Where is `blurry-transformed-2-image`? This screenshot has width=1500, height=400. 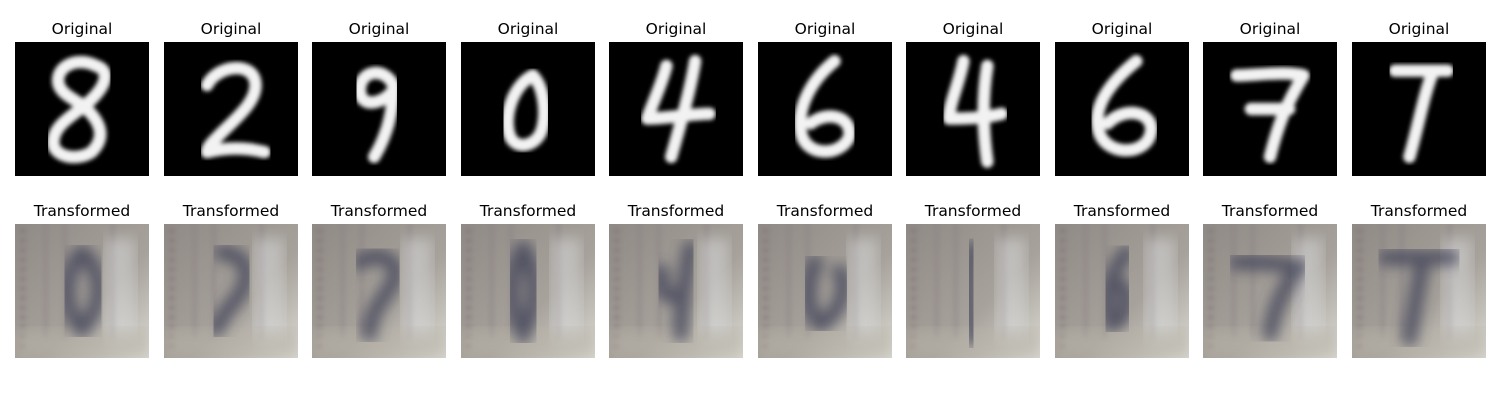 blurry-transformed-2-image is located at coordinates (231, 291).